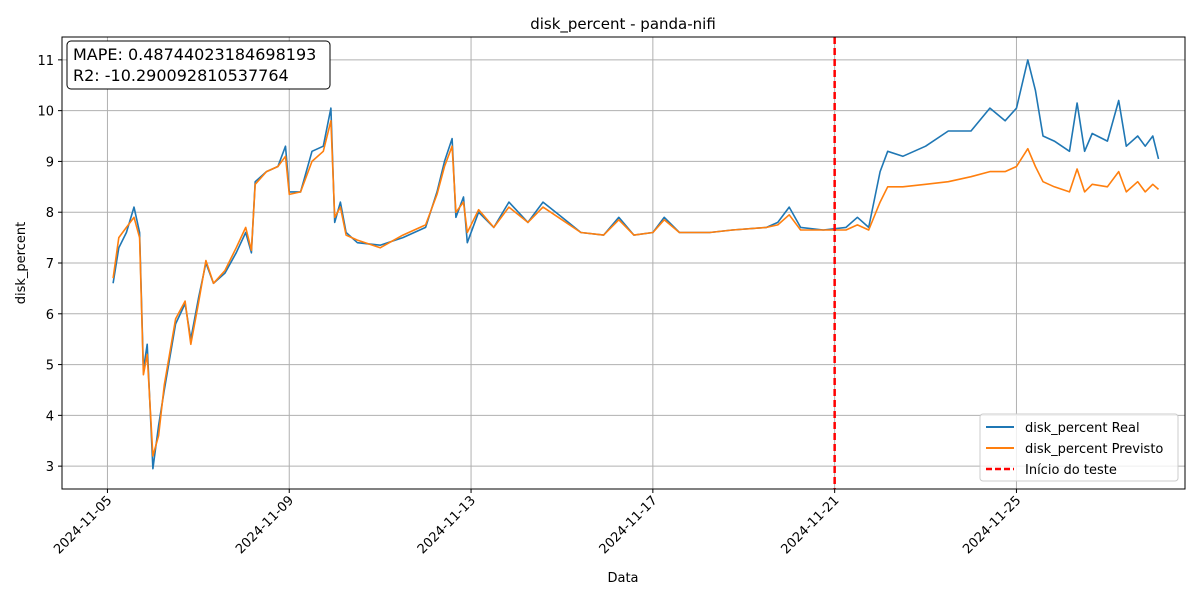  What do you see at coordinates (50, 467) in the screenshot?
I see `y-tick-label: 3` at bounding box center [50, 467].